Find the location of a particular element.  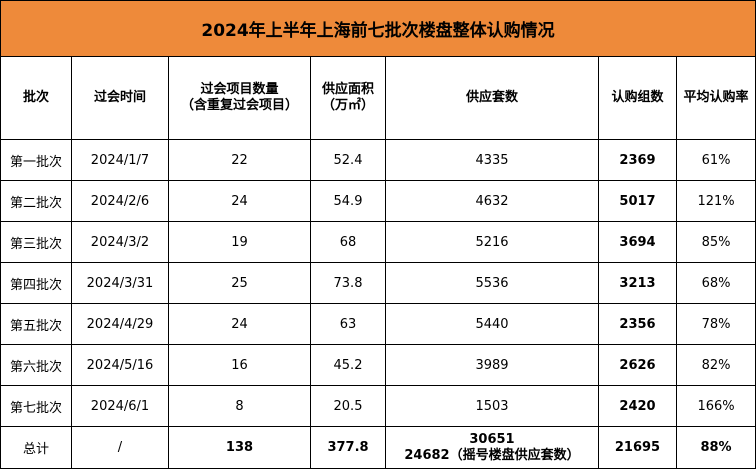

cell-rate: 78% is located at coordinates (715, 324).